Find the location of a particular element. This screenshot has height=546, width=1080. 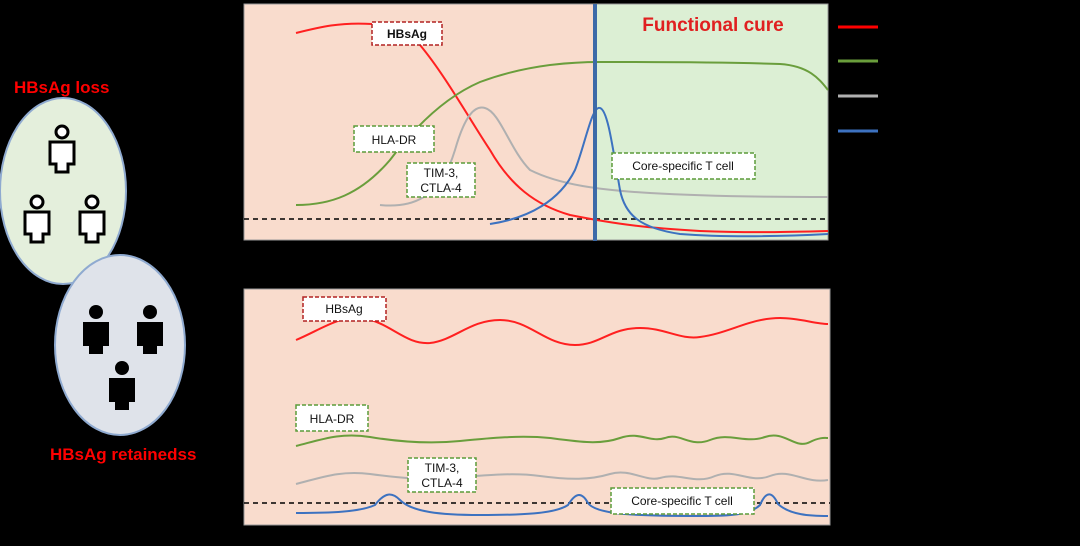

hbsag-curve is located at coordinates (562, 331).